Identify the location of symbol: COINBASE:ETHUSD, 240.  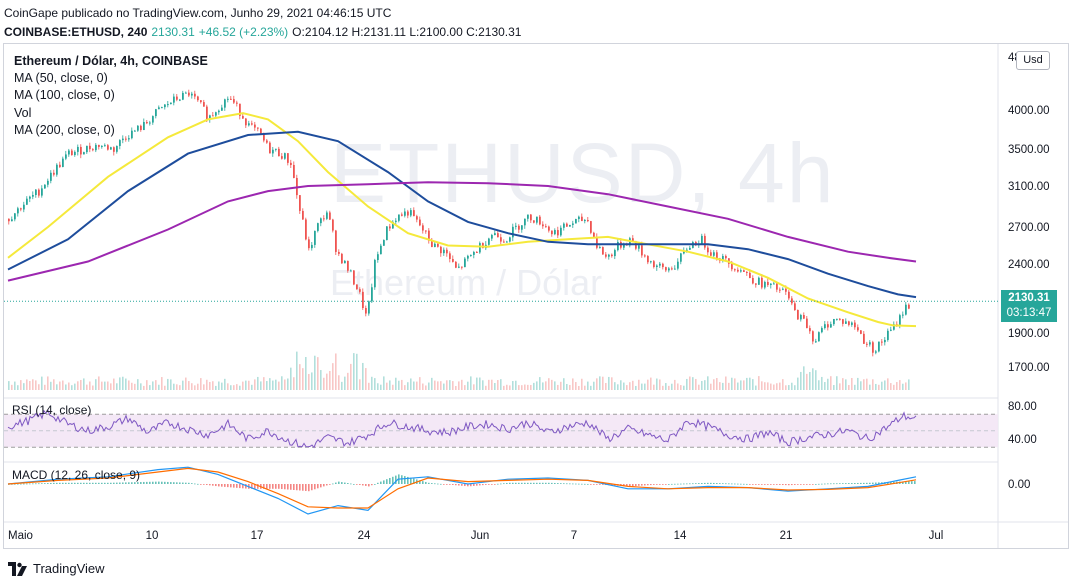
(76, 32).